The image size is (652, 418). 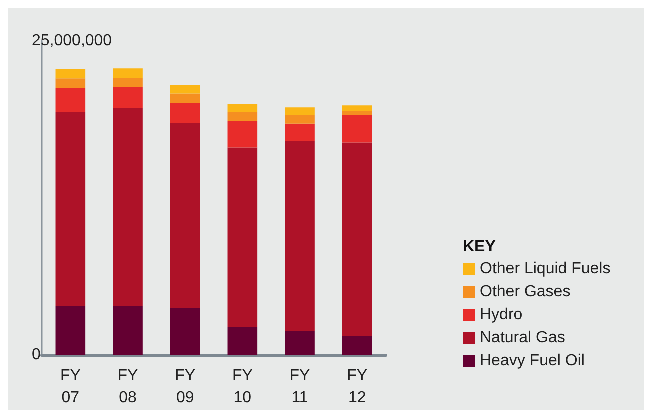 I want to click on legend-label: Other Gases, so click(x=525, y=292).